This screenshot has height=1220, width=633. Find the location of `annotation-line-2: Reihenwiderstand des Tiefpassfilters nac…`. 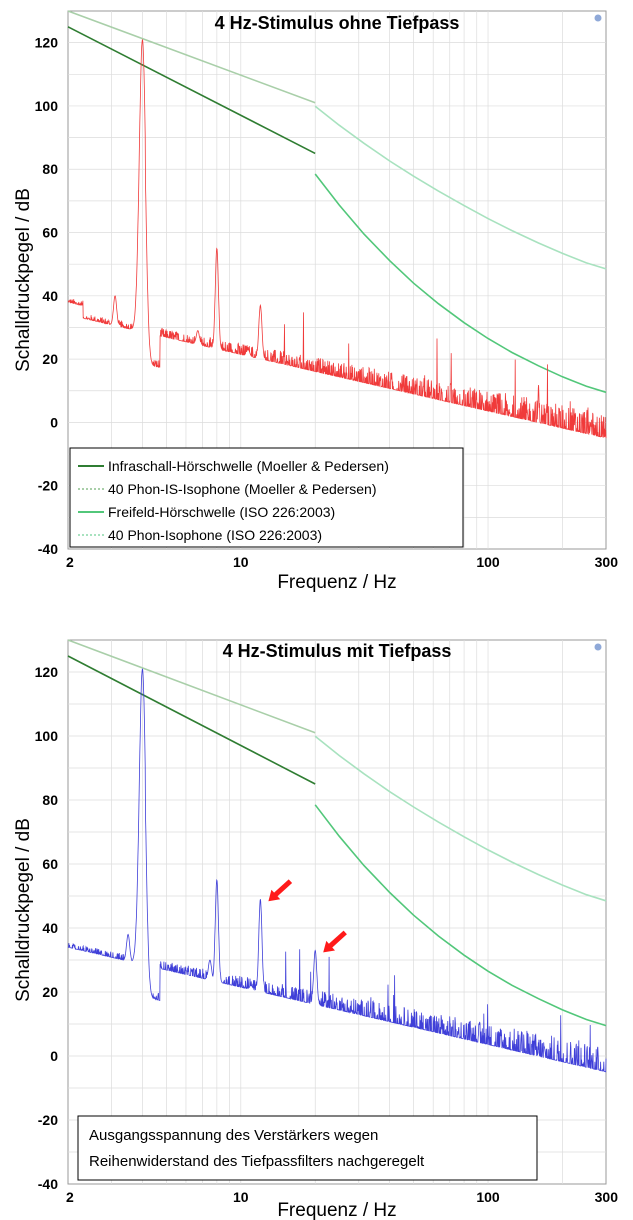

annotation-line-2: Reihenwiderstand des Tiefpassfilters nac… is located at coordinates (257, 1161).